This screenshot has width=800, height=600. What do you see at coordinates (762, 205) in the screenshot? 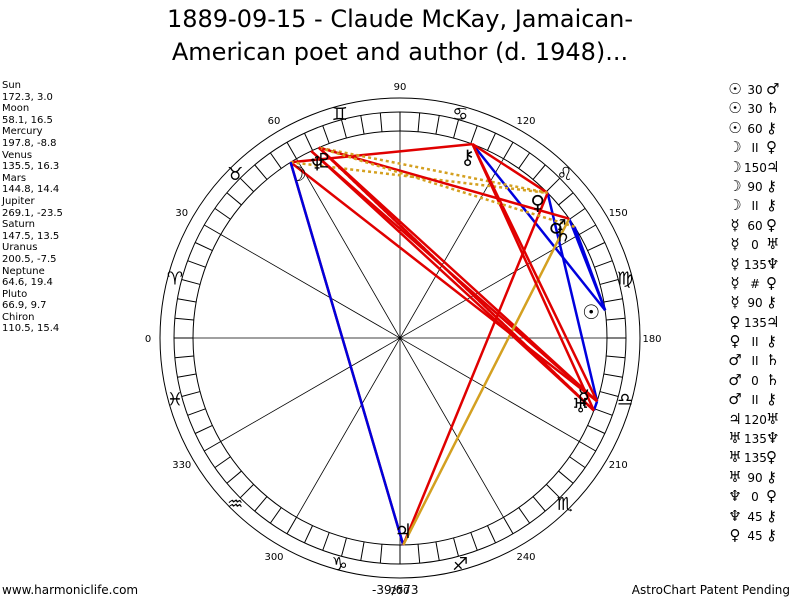
I see `aspect-row: ☽ II ⚷` at bounding box center [762, 205].